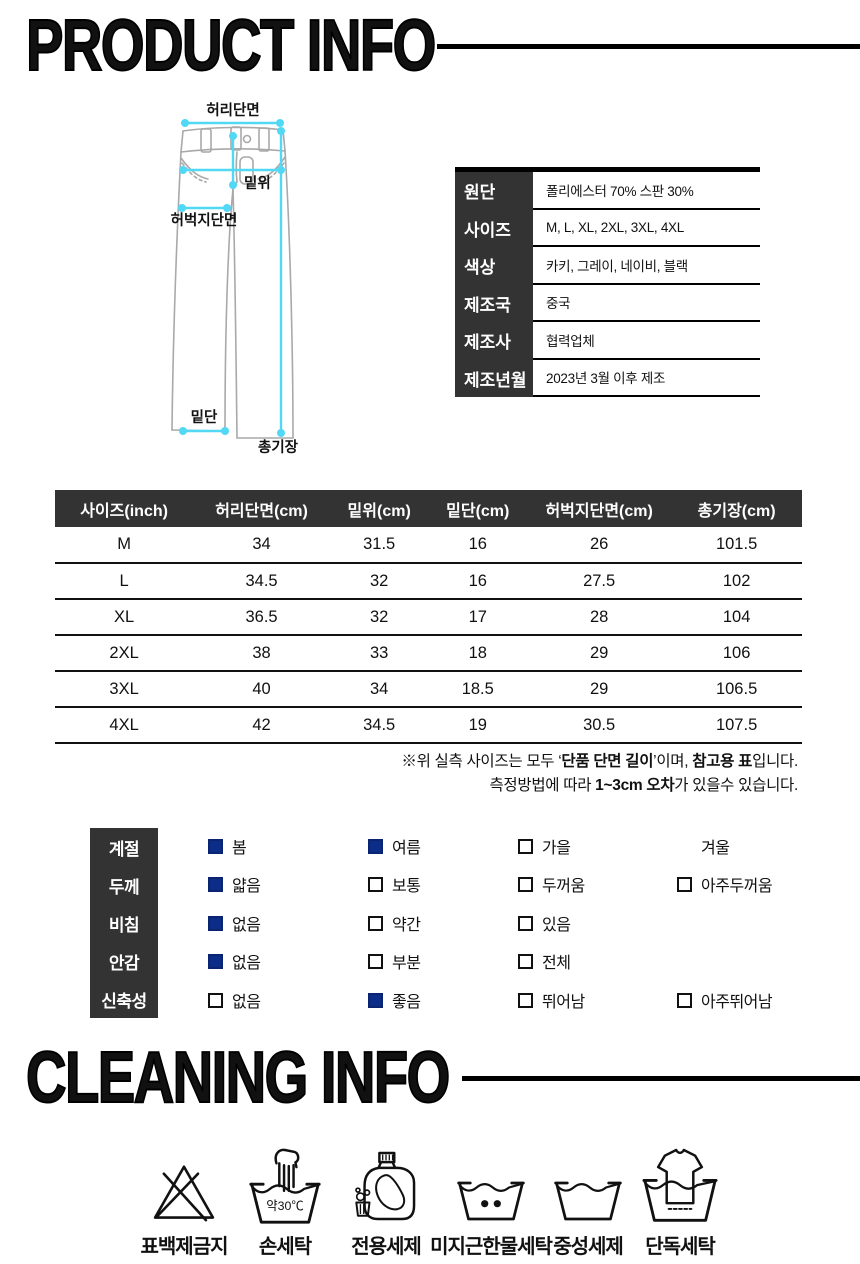 This screenshot has width=860, height=1264. Describe the element at coordinates (646, 341) in the screenshot. I see `spec-value: 협력업체` at that location.